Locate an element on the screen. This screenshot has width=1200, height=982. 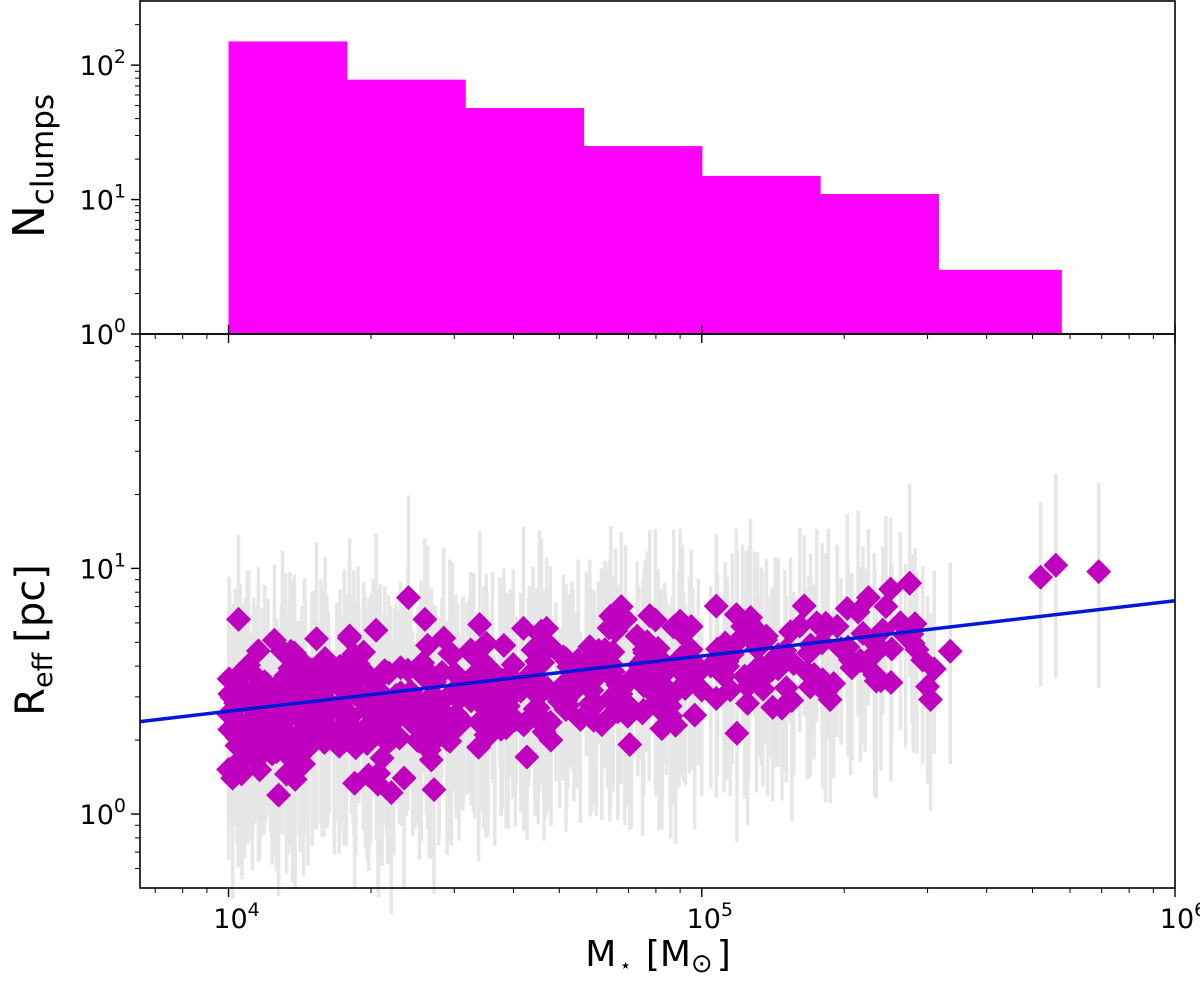
svg-text:Reff[pc]: Reff [pc] is located at coordinates (33, 640).